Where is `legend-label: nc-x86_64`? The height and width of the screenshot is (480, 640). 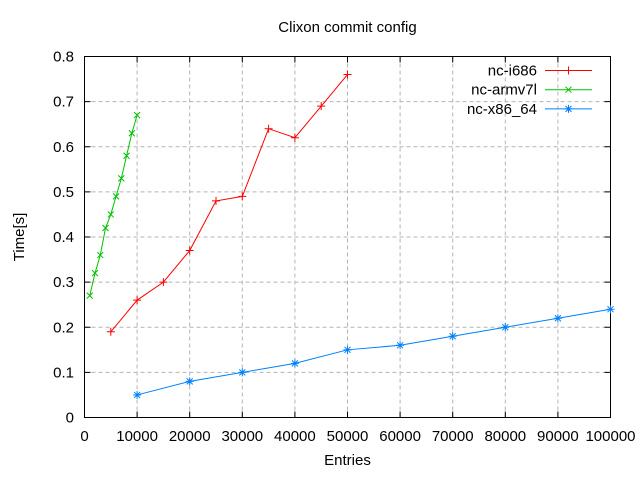 legend-label: nc-x86_64 is located at coordinates (502, 109).